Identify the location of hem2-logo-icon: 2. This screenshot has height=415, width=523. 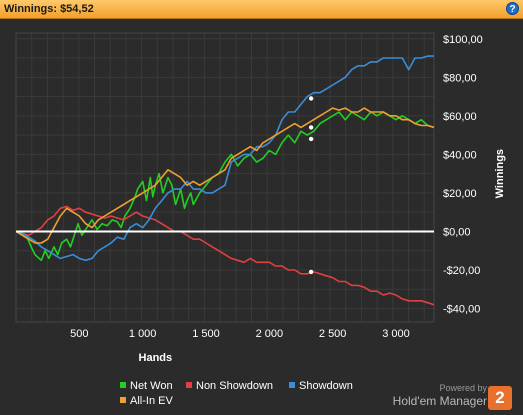
(500, 398).